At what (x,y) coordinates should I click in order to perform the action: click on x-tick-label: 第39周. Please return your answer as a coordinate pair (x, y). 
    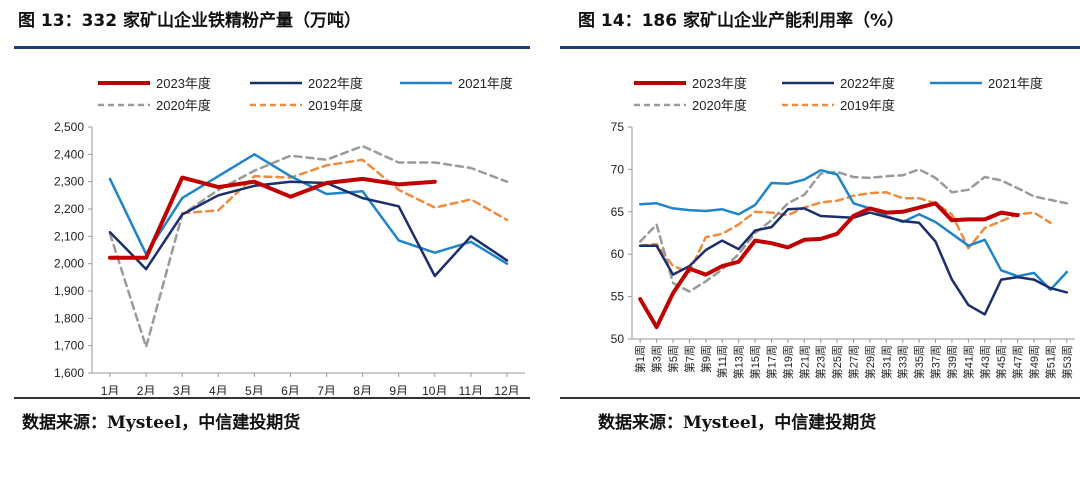
    Looking at the image, I should click on (952, 362).